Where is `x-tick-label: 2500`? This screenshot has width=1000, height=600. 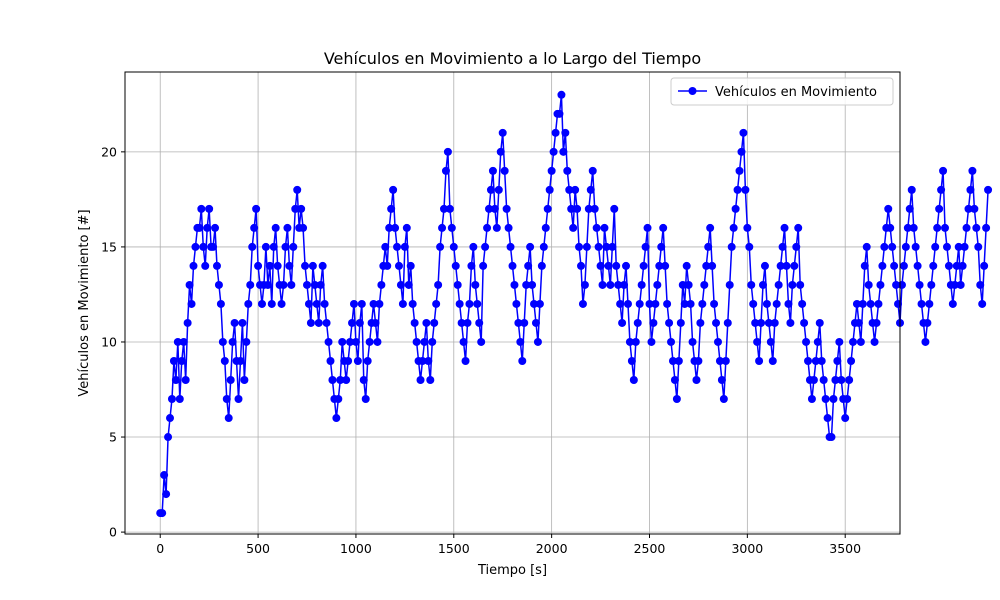
x-tick-label: 2500 is located at coordinates (650, 548).